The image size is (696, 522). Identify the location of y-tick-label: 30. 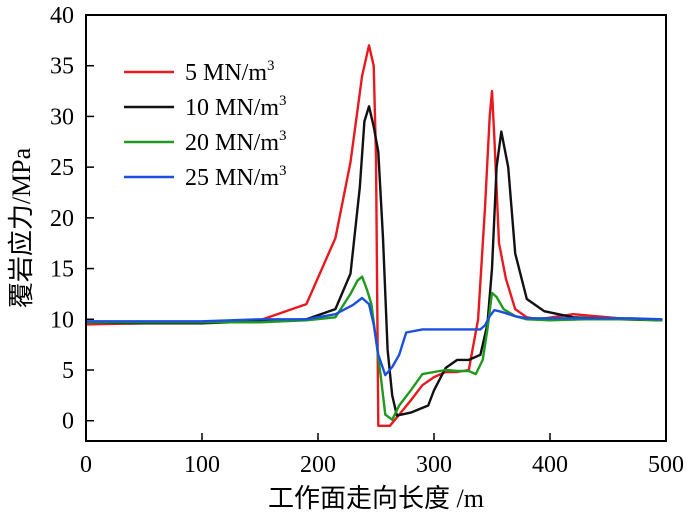
(62, 117).